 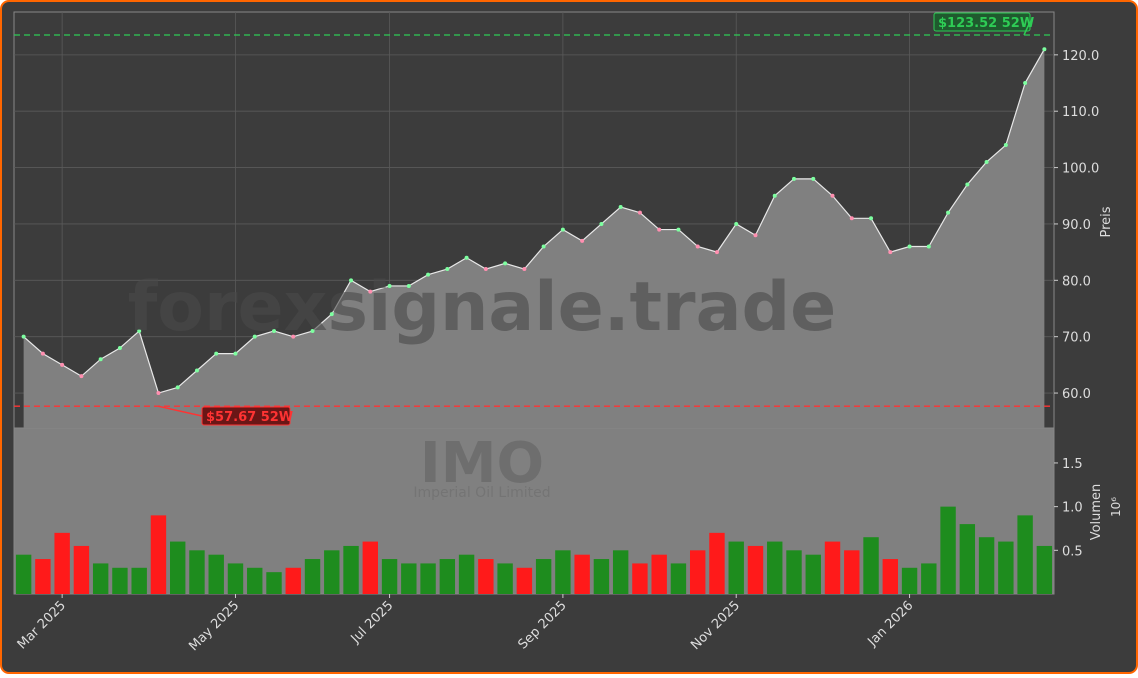 I want to click on y-tick-label: 100.0, so click(x=1080, y=169).